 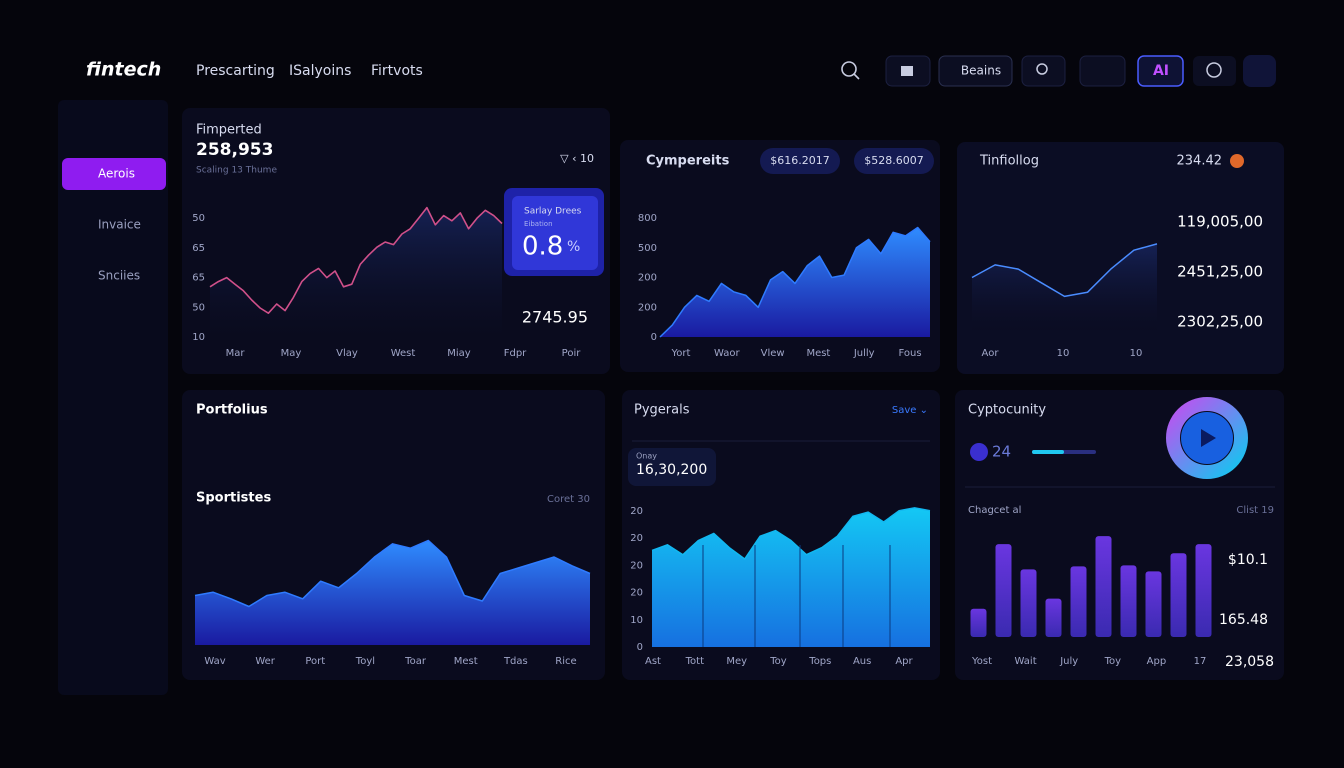 What do you see at coordinates (907, 71) in the screenshot?
I see `icon` at bounding box center [907, 71].